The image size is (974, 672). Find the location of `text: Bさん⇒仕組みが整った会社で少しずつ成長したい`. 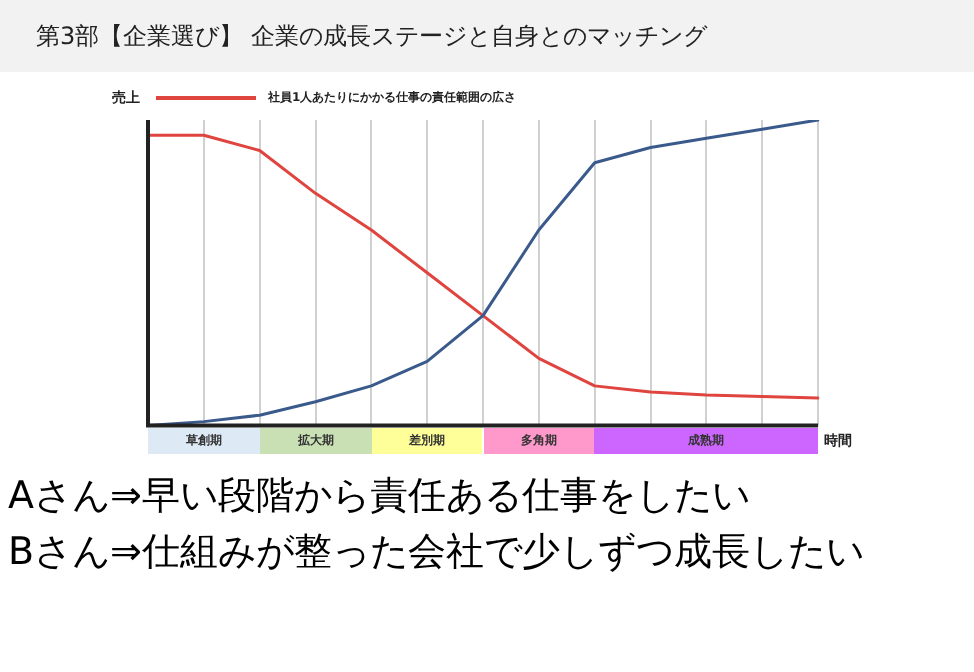

text: Bさん⇒仕組みが整った会社で少しずつ成長したい is located at coordinates (437, 553).